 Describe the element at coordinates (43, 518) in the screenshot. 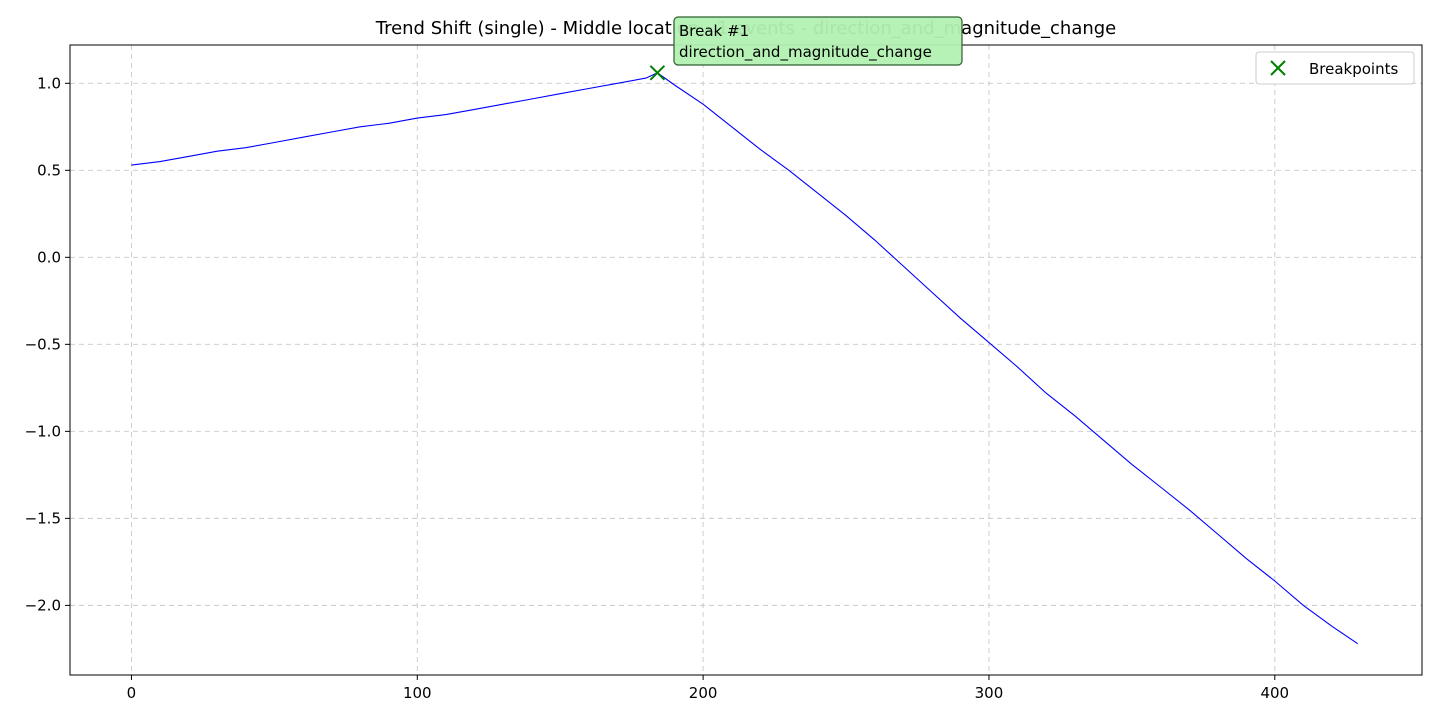

I see `y-tick-label: −1.5` at that location.